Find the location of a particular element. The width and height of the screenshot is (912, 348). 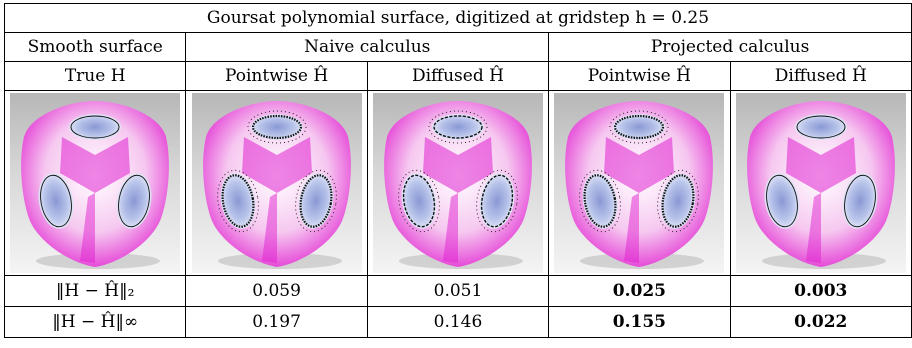

metric-linf-label: ‖H − Ĥ‖∞ is located at coordinates (95, 322).